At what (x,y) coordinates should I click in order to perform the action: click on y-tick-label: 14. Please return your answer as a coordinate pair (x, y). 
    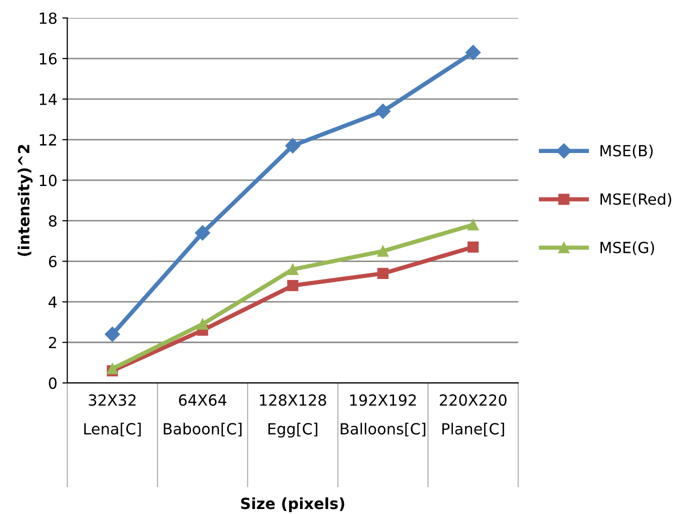
    Looking at the image, I should click on (48, 99).